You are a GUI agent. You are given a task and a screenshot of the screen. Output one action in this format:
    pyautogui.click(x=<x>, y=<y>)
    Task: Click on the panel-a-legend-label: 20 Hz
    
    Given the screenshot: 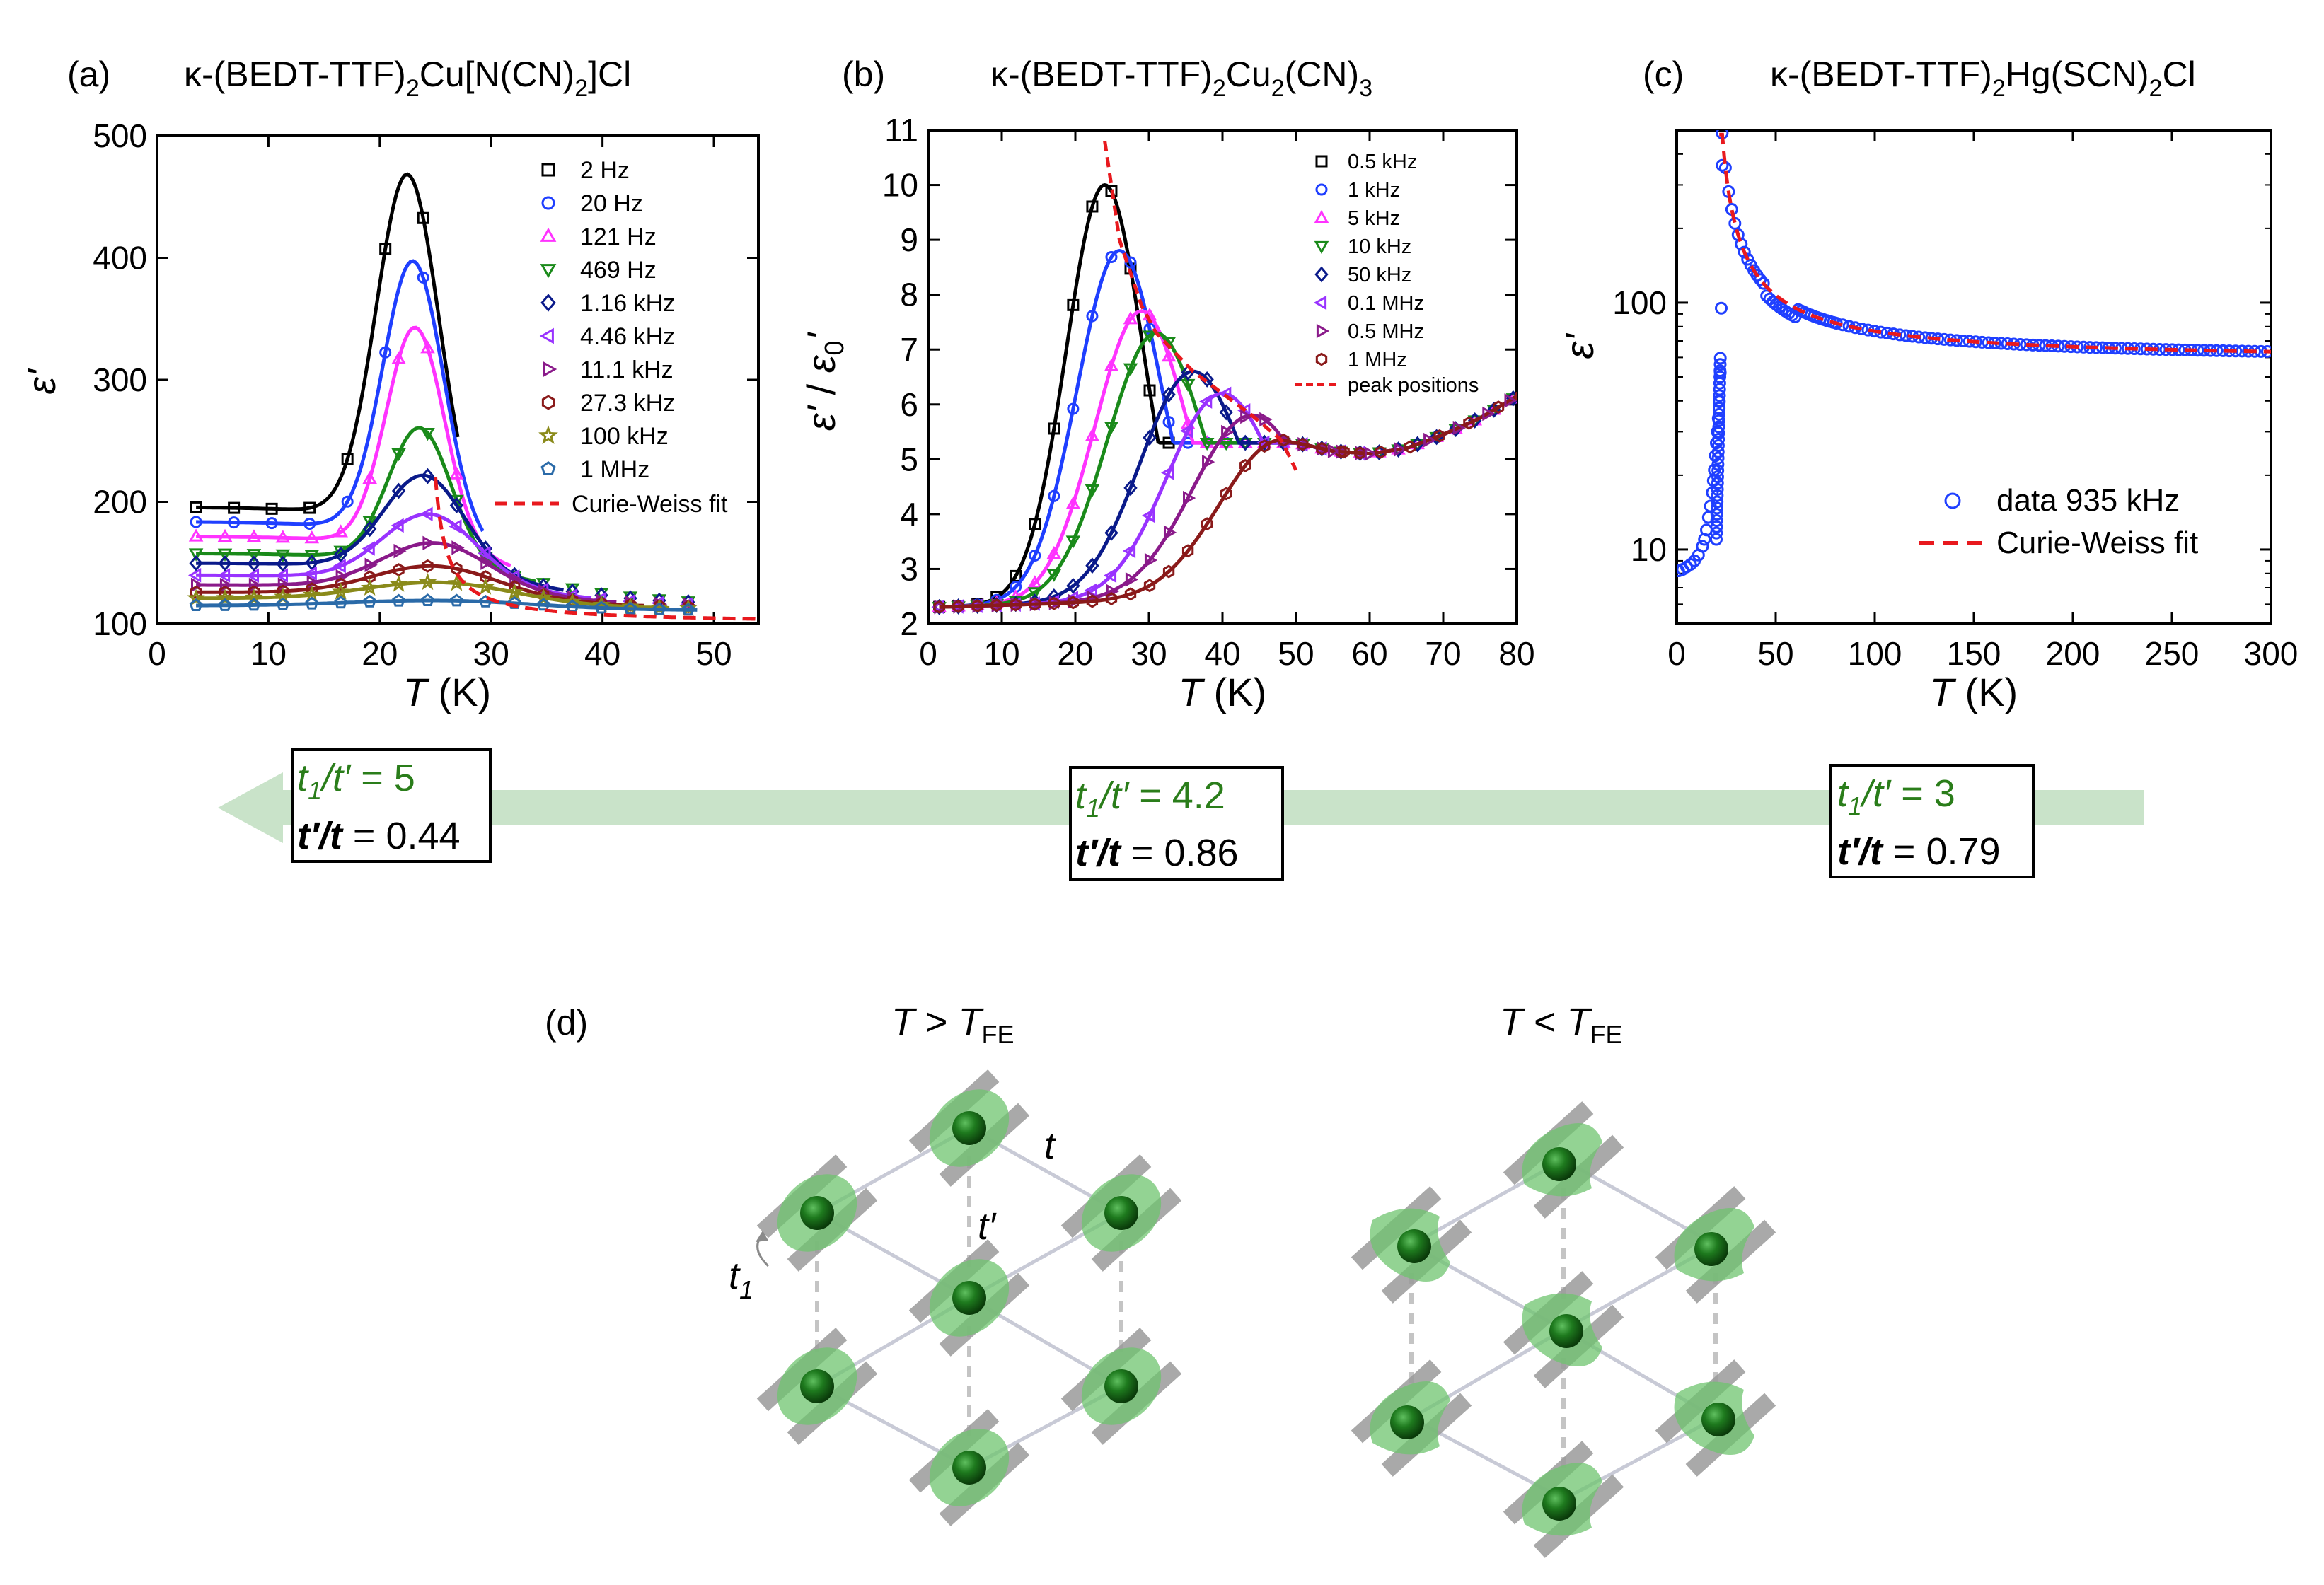 What is the action you would take?
    pyautogui.click(x=611, y=203)
    